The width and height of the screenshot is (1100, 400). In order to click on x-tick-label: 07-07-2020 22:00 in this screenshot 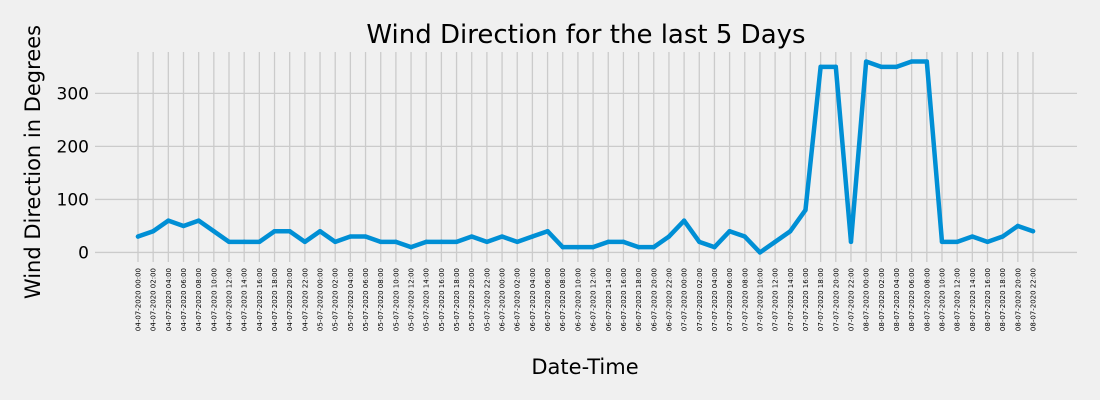, I will do `click(851, 299)`.